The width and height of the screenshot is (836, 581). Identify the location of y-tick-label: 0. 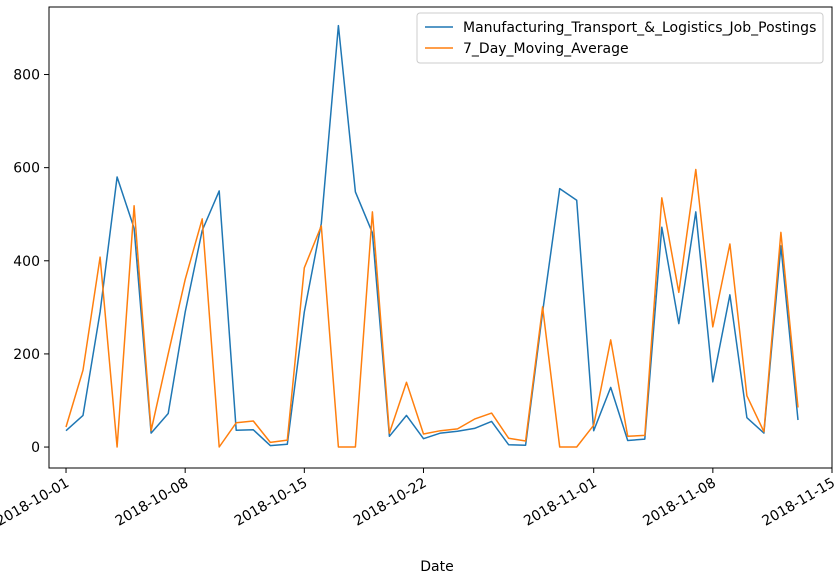
(35, 448).